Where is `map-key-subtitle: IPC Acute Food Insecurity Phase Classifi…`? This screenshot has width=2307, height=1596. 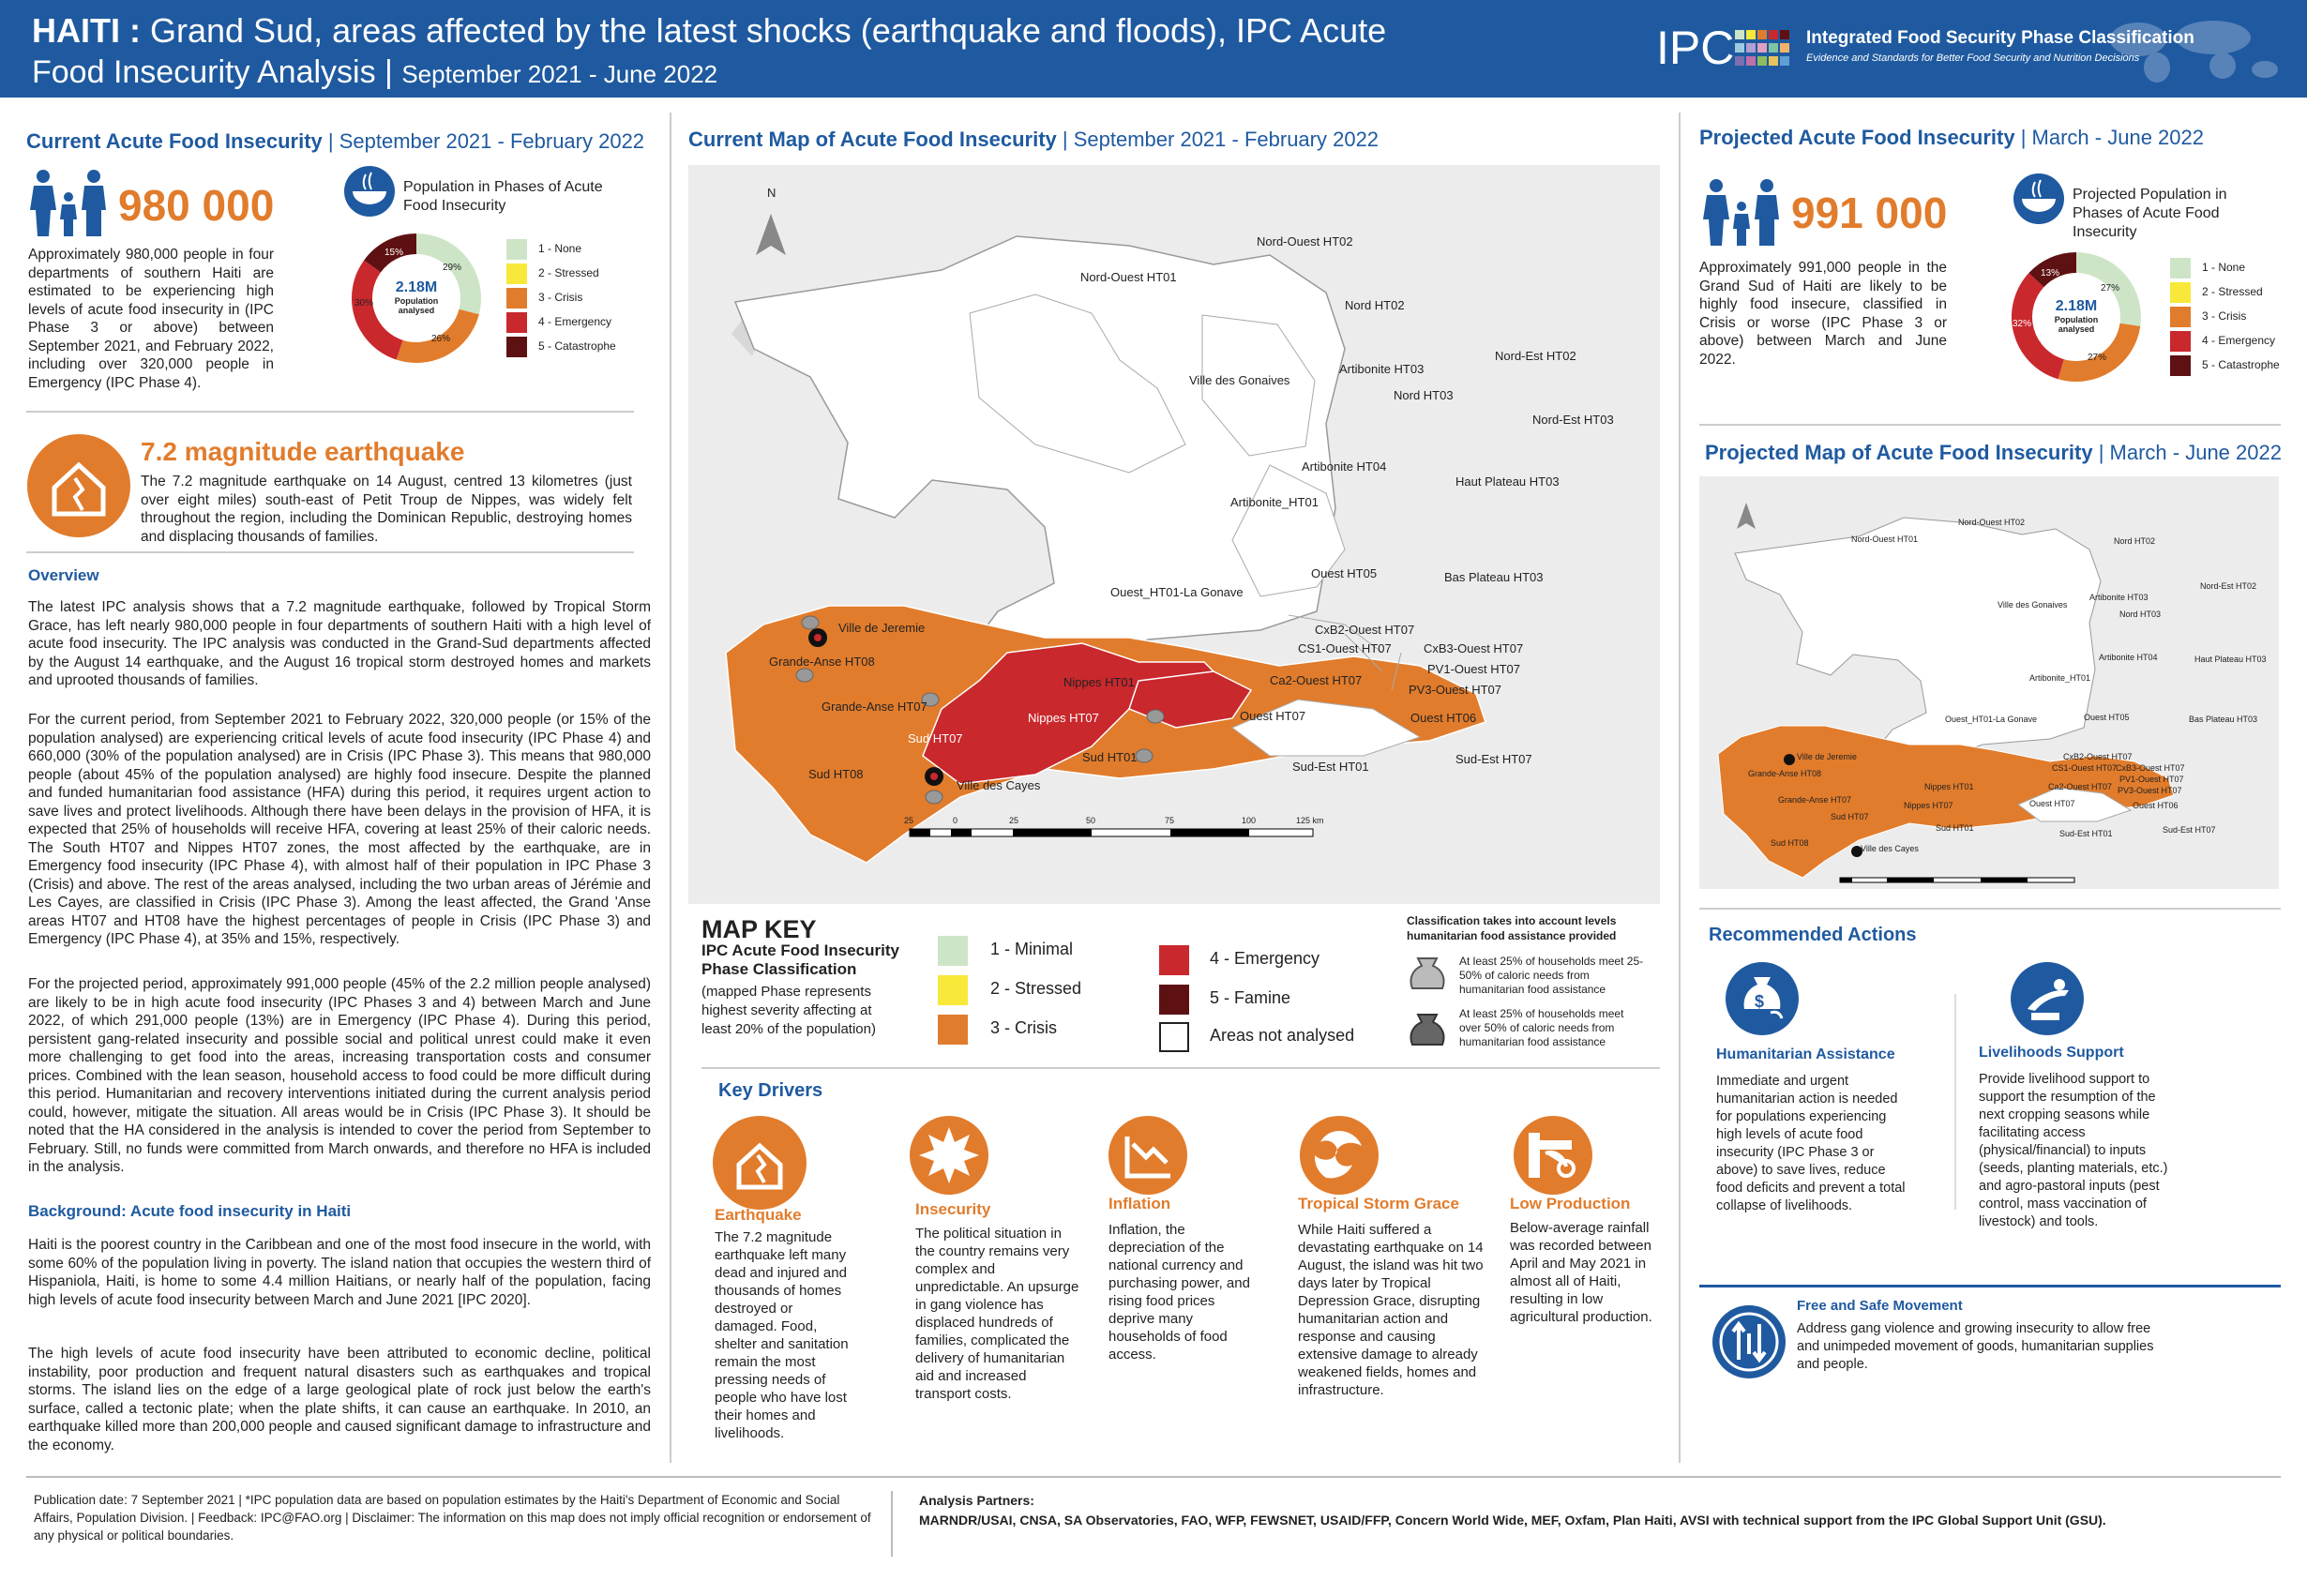
map-key-subtitle: IPC Acute Food Insecurity Phase Classifi… is located at coordinates (800, 960).